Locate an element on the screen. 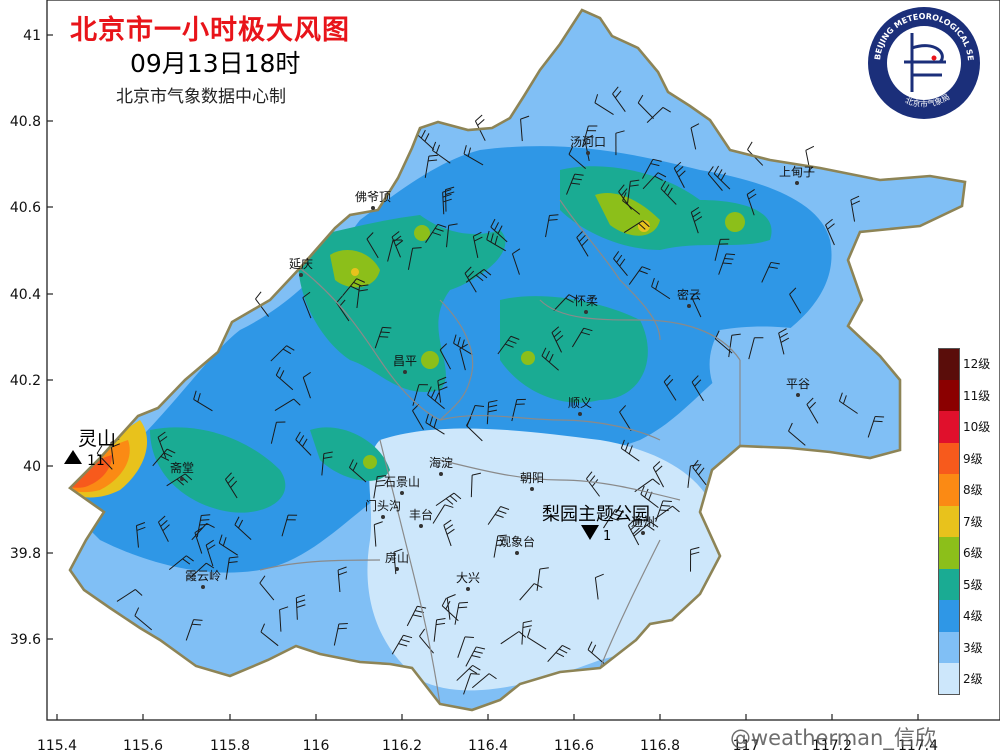  fill-level-6-g is located at coordinates (370, 462).